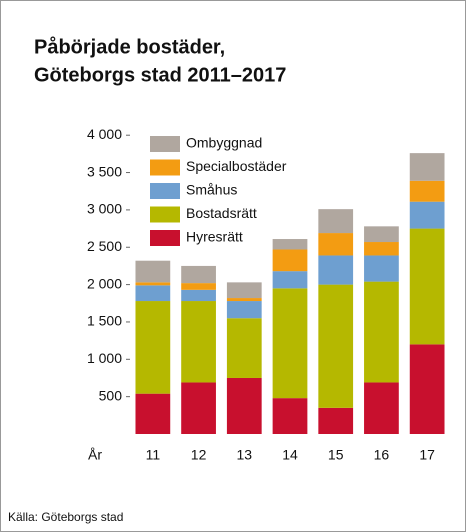 Image resolution: width=466 pixels, height=532 pixels. I want to click on legend-label: Småhus, so click(211, 190).